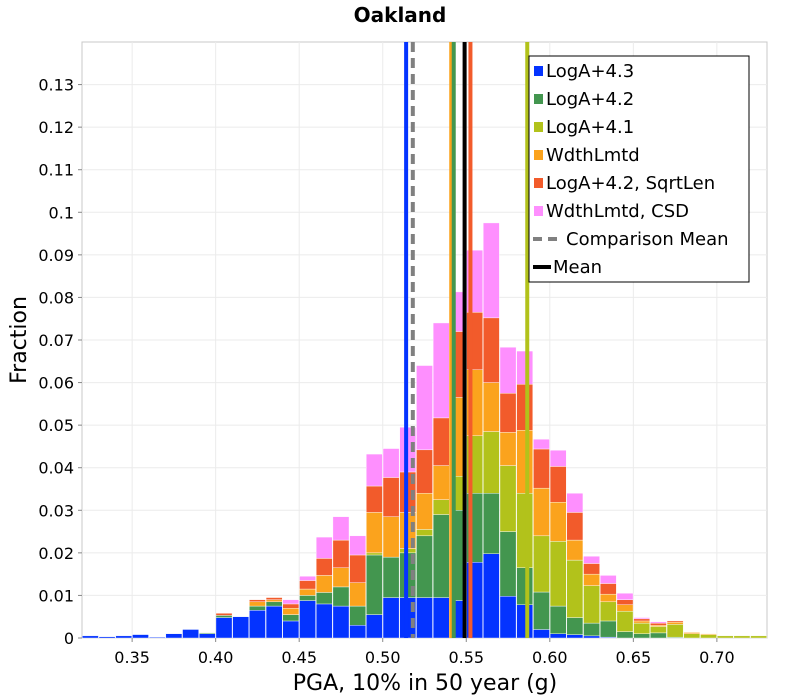 The height and width of the screenshot is (700, 800). What do you see at coordinates (56, 255) in the screenshot?
I see `y-tick-label: 0.09` at bounding box center [56, 255].